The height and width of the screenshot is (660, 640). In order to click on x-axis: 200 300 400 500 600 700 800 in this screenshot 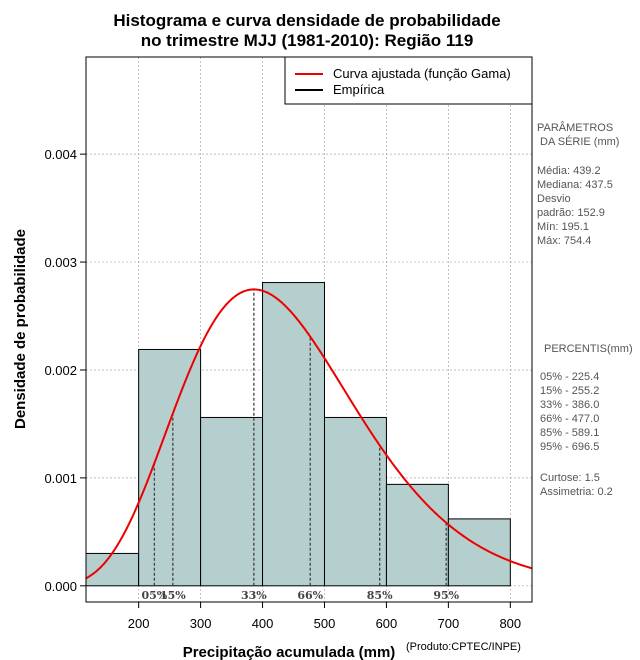, I will do `click(324, 616)`.